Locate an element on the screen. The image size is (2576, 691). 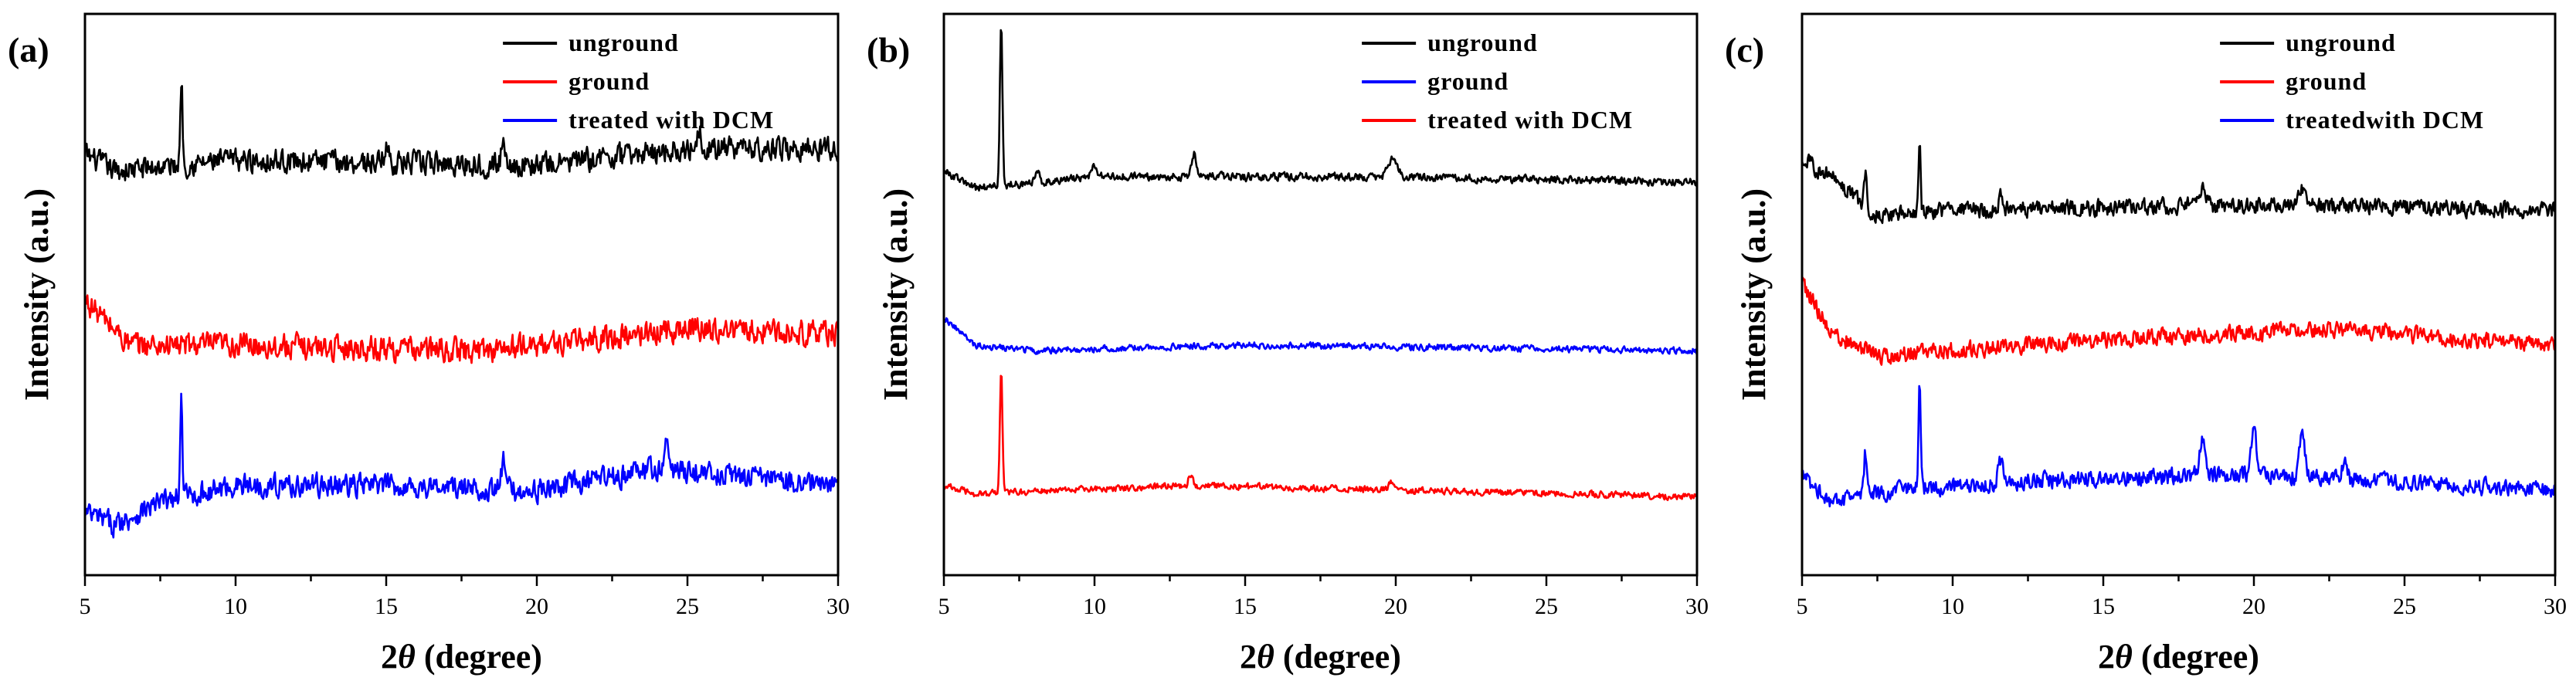
panel-label: (b) is located at coordinates (889, 49).